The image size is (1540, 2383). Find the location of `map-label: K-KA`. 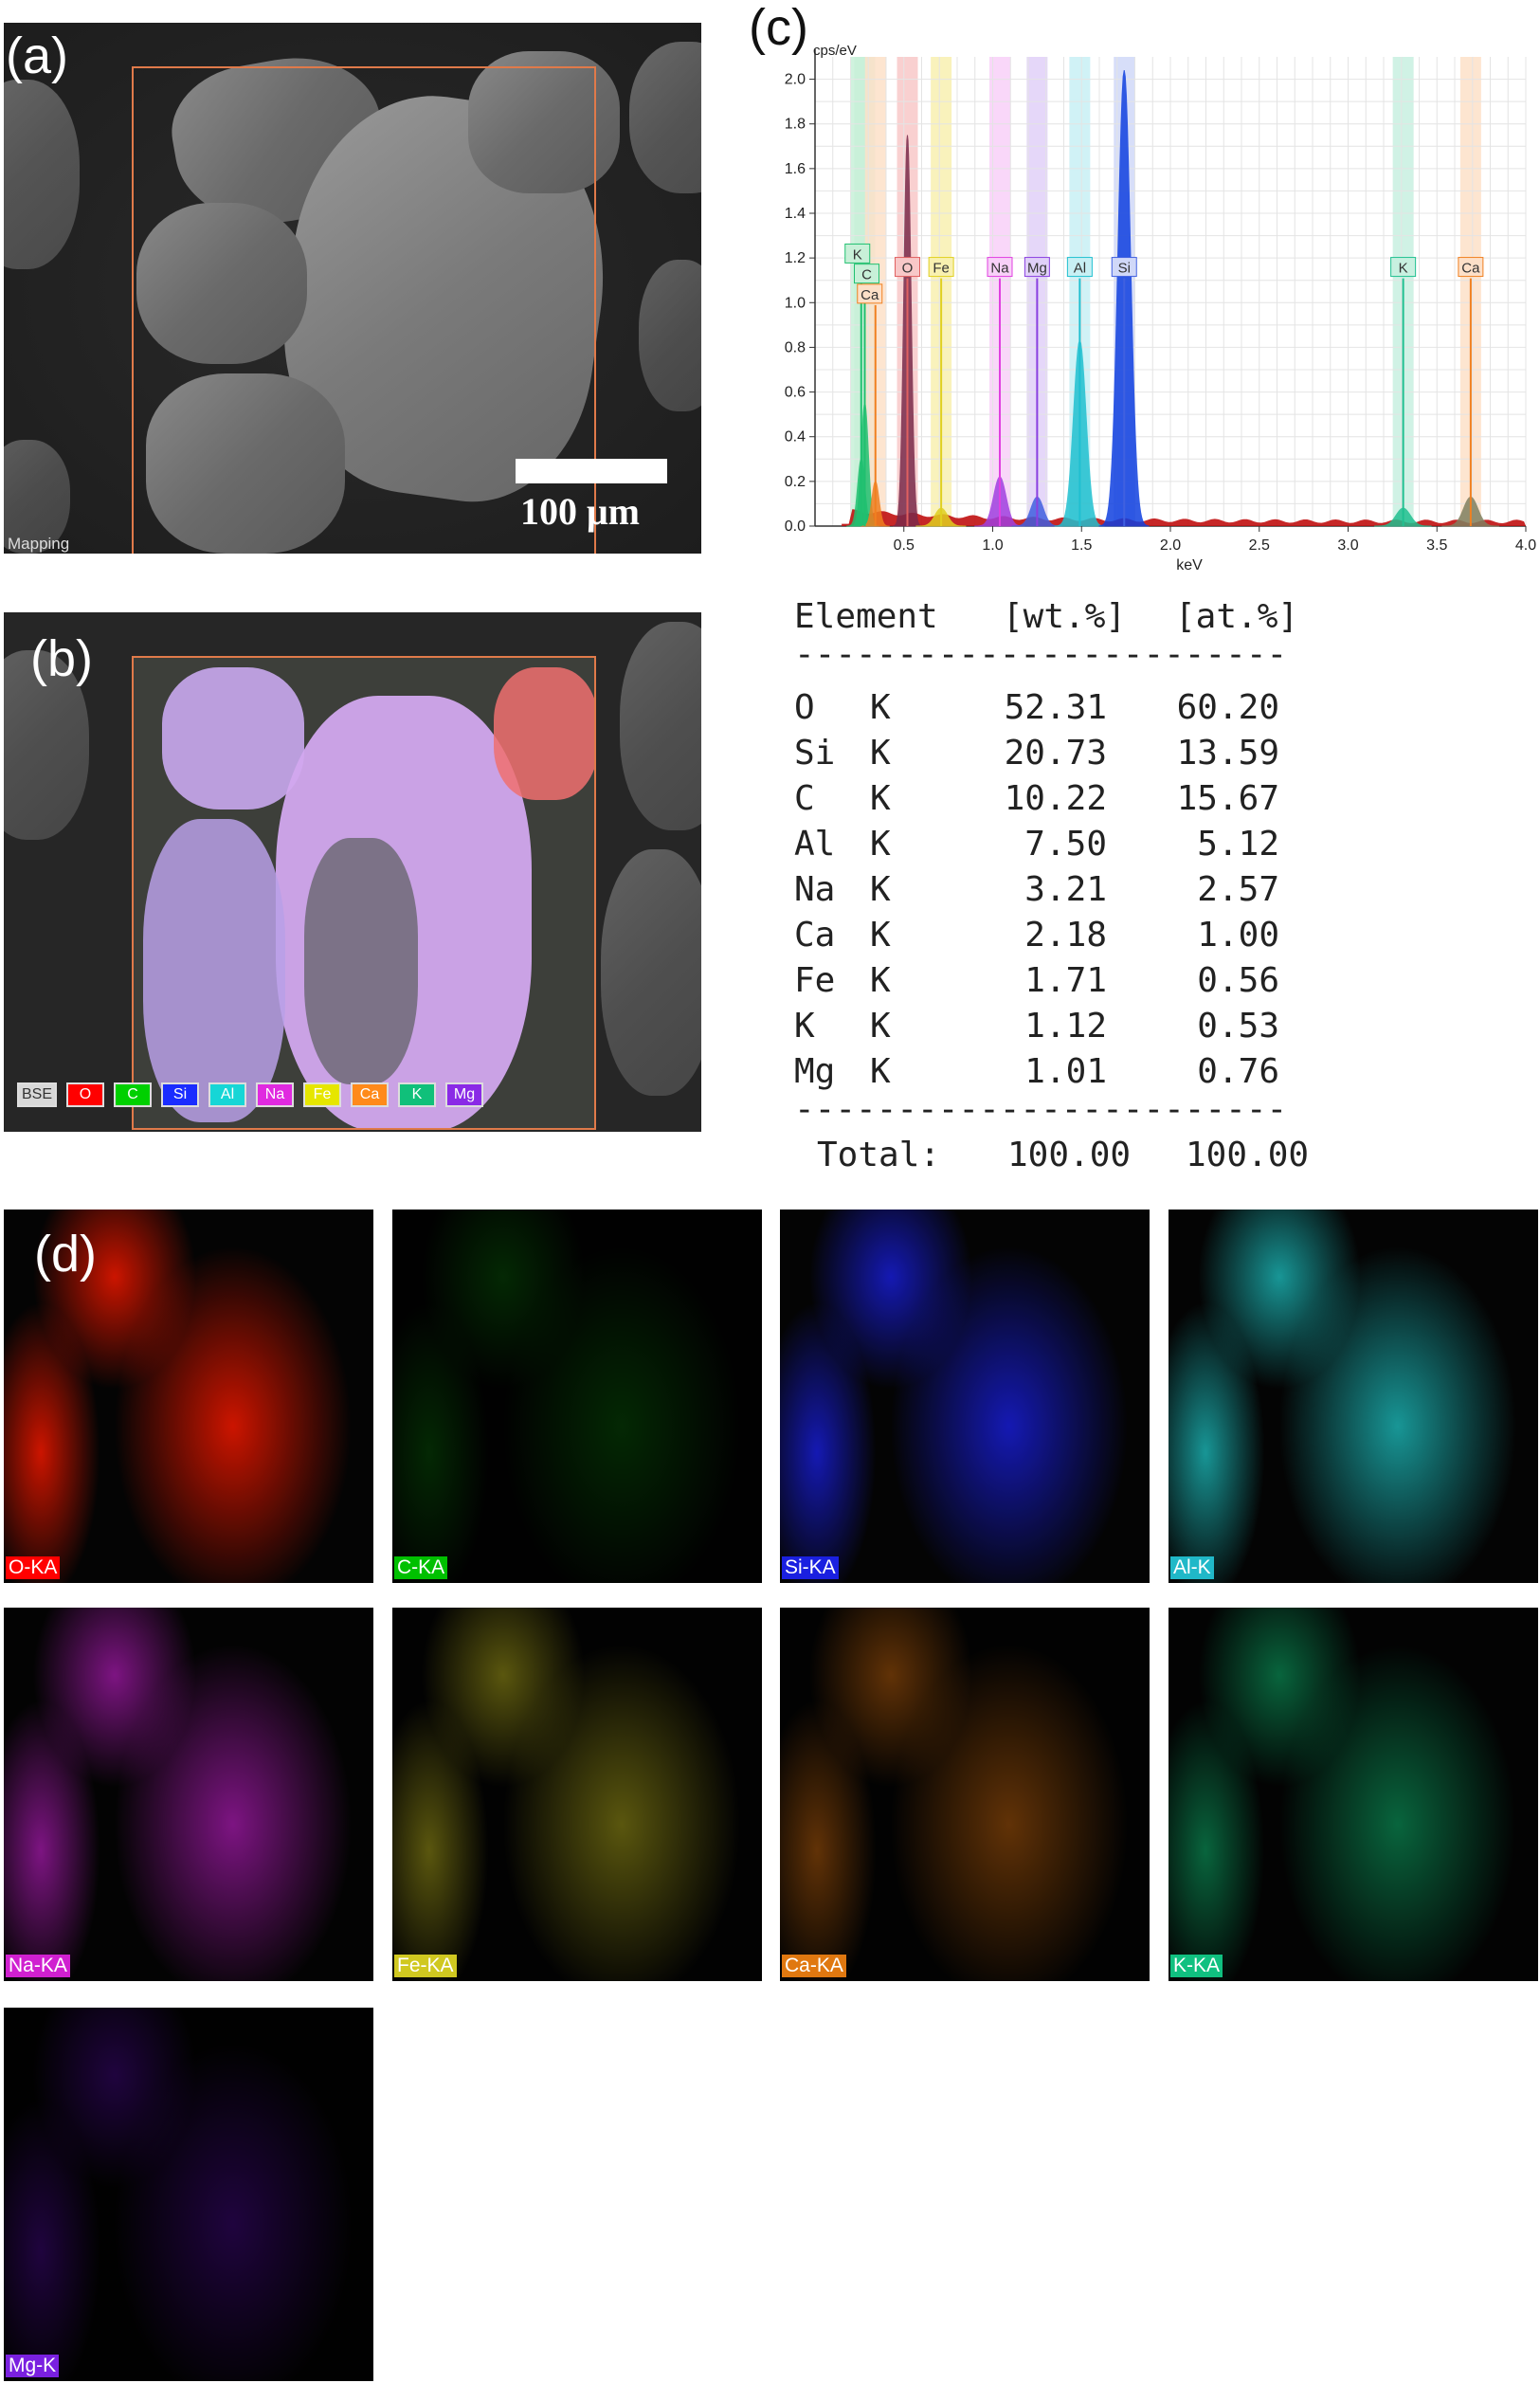

map-label: K-KA is located at coordinates (1196, 1966).